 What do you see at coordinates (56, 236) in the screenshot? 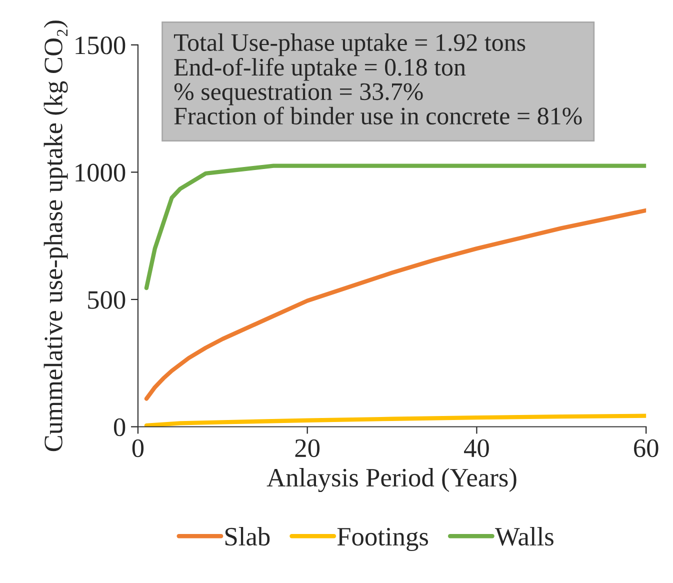
I see `y-axis-title: Cummelative use-phase uptake (kg CO₂)` at bounding box center [56, 236].